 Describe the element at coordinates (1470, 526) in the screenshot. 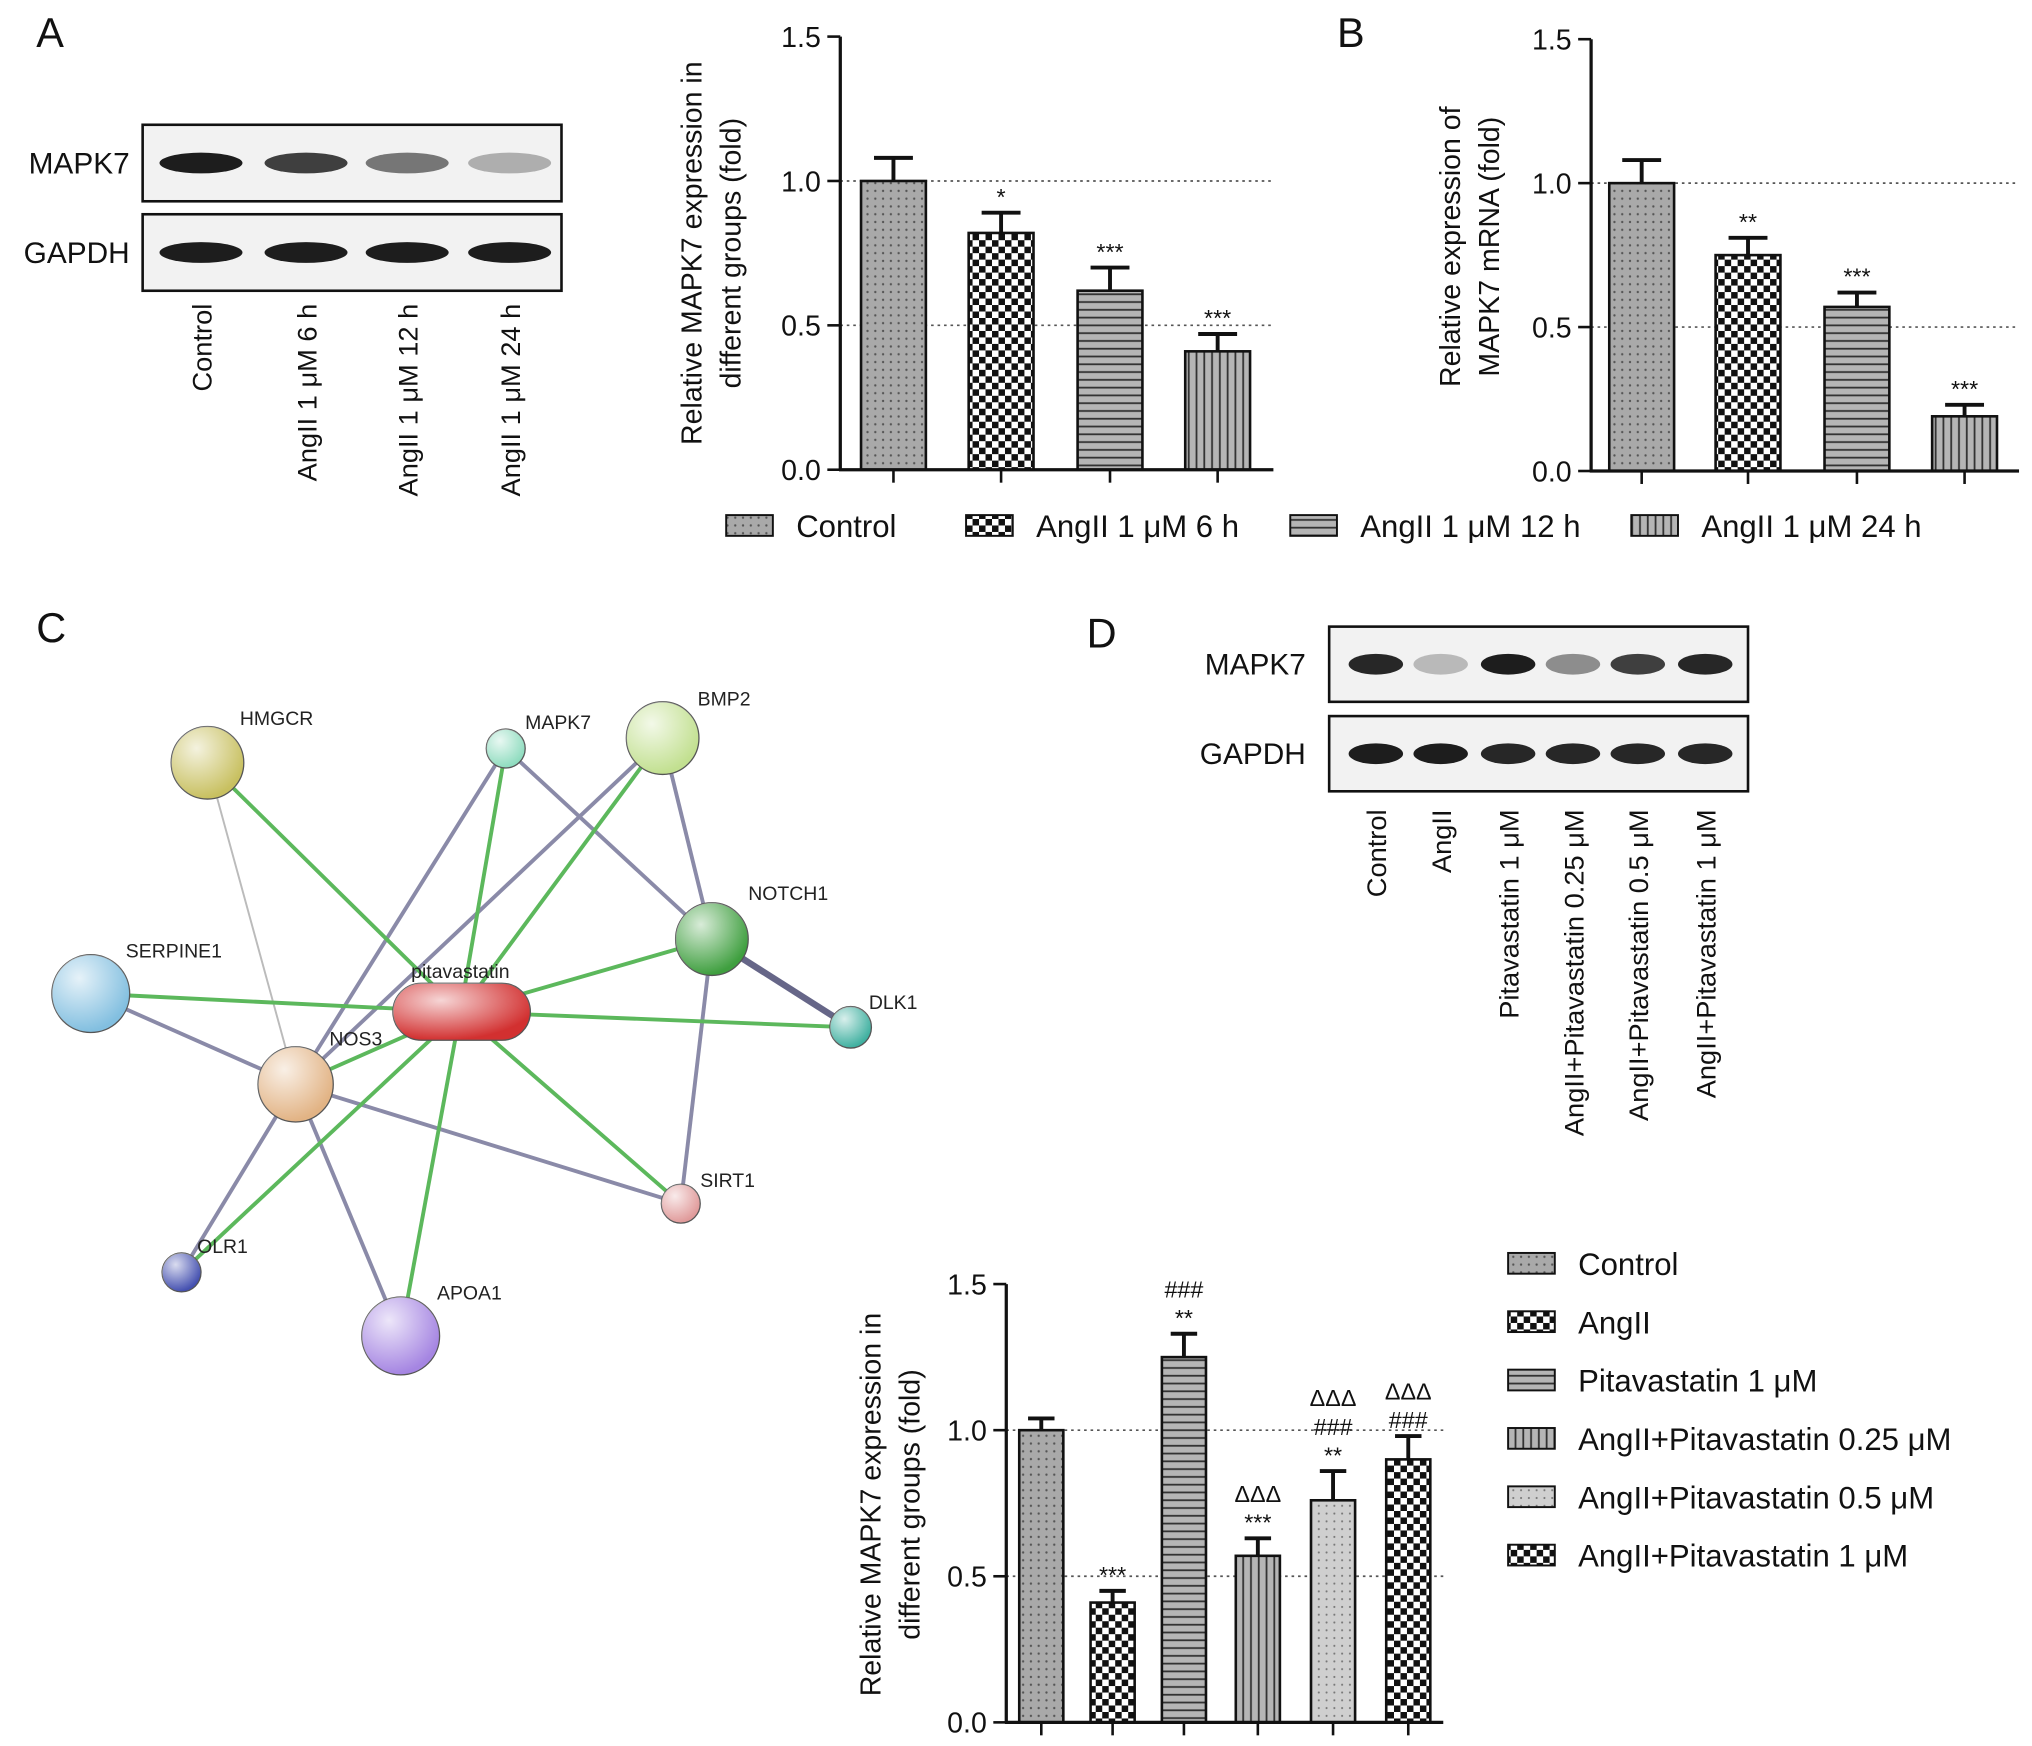

I see `legend-label: AngII 1 μM 12 h` at that location.